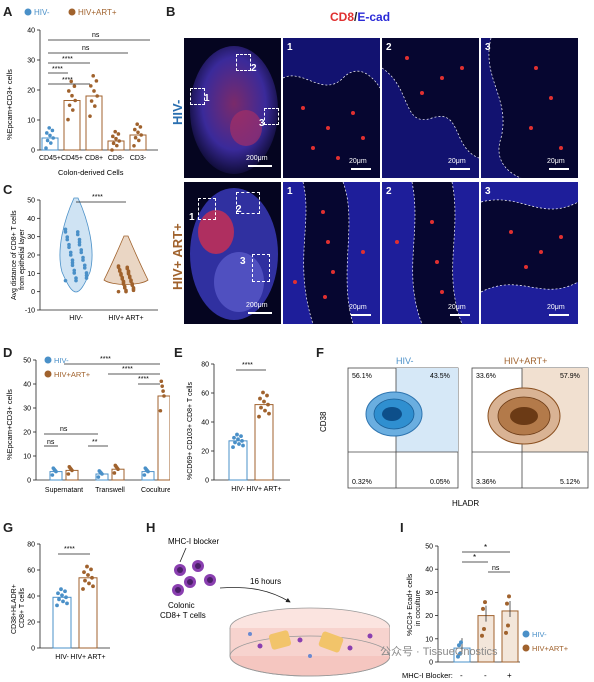  What do you see at coordinates (14, 609) in the screenshot?
I see `ylabel-g-1: CD38+HLADR+` at bounding box center [14, 609].